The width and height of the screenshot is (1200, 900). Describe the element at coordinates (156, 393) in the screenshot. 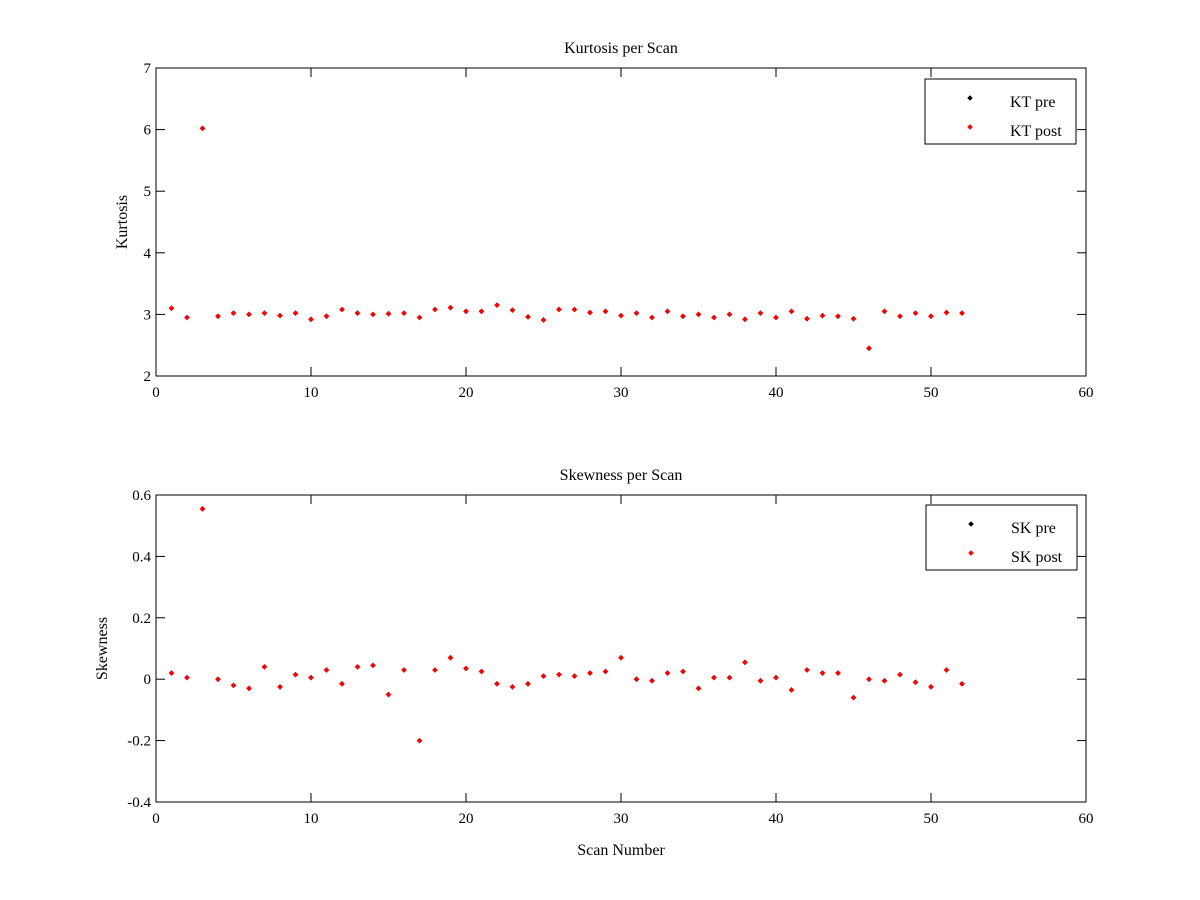

I see `x-tick-label: 0` at that location.